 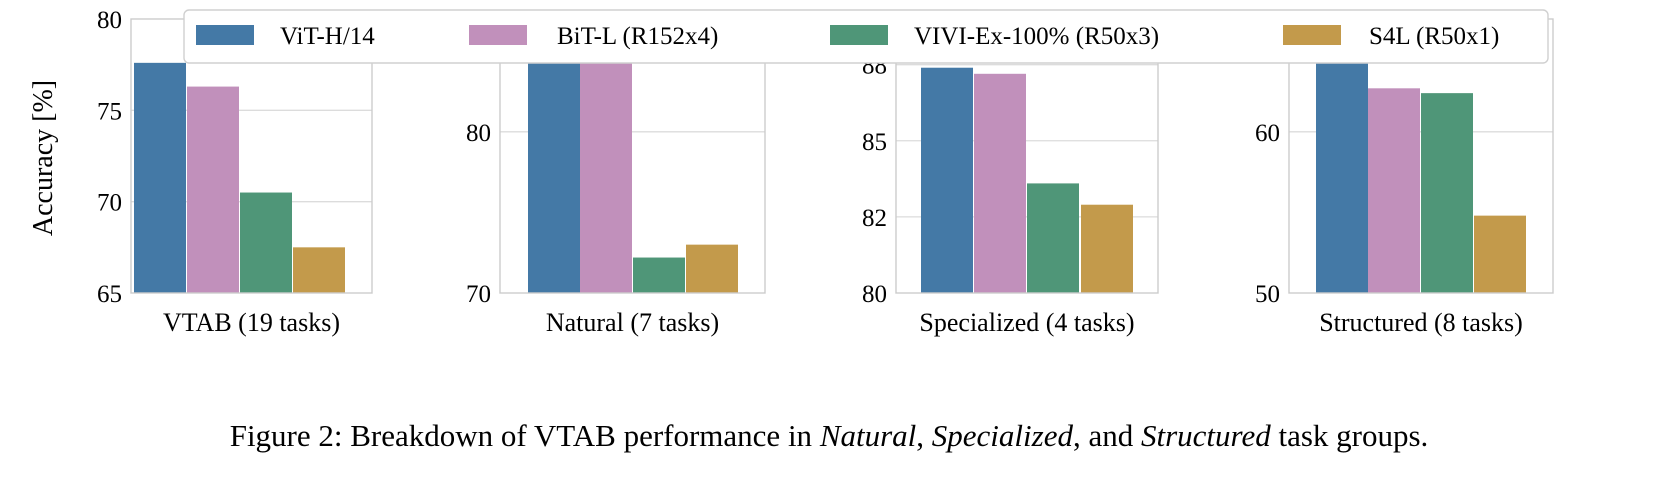 I want to click on legend-item: BiT-L (R152x4), so click(x=593, y=36).